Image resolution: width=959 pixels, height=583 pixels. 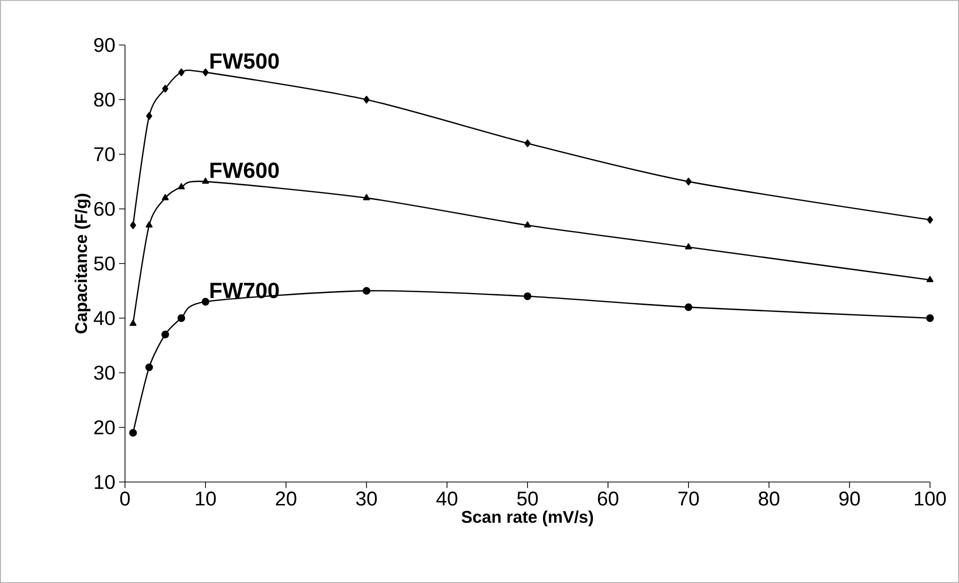 I want to click on y-tick-label: 50, so click(x=104, y=263).